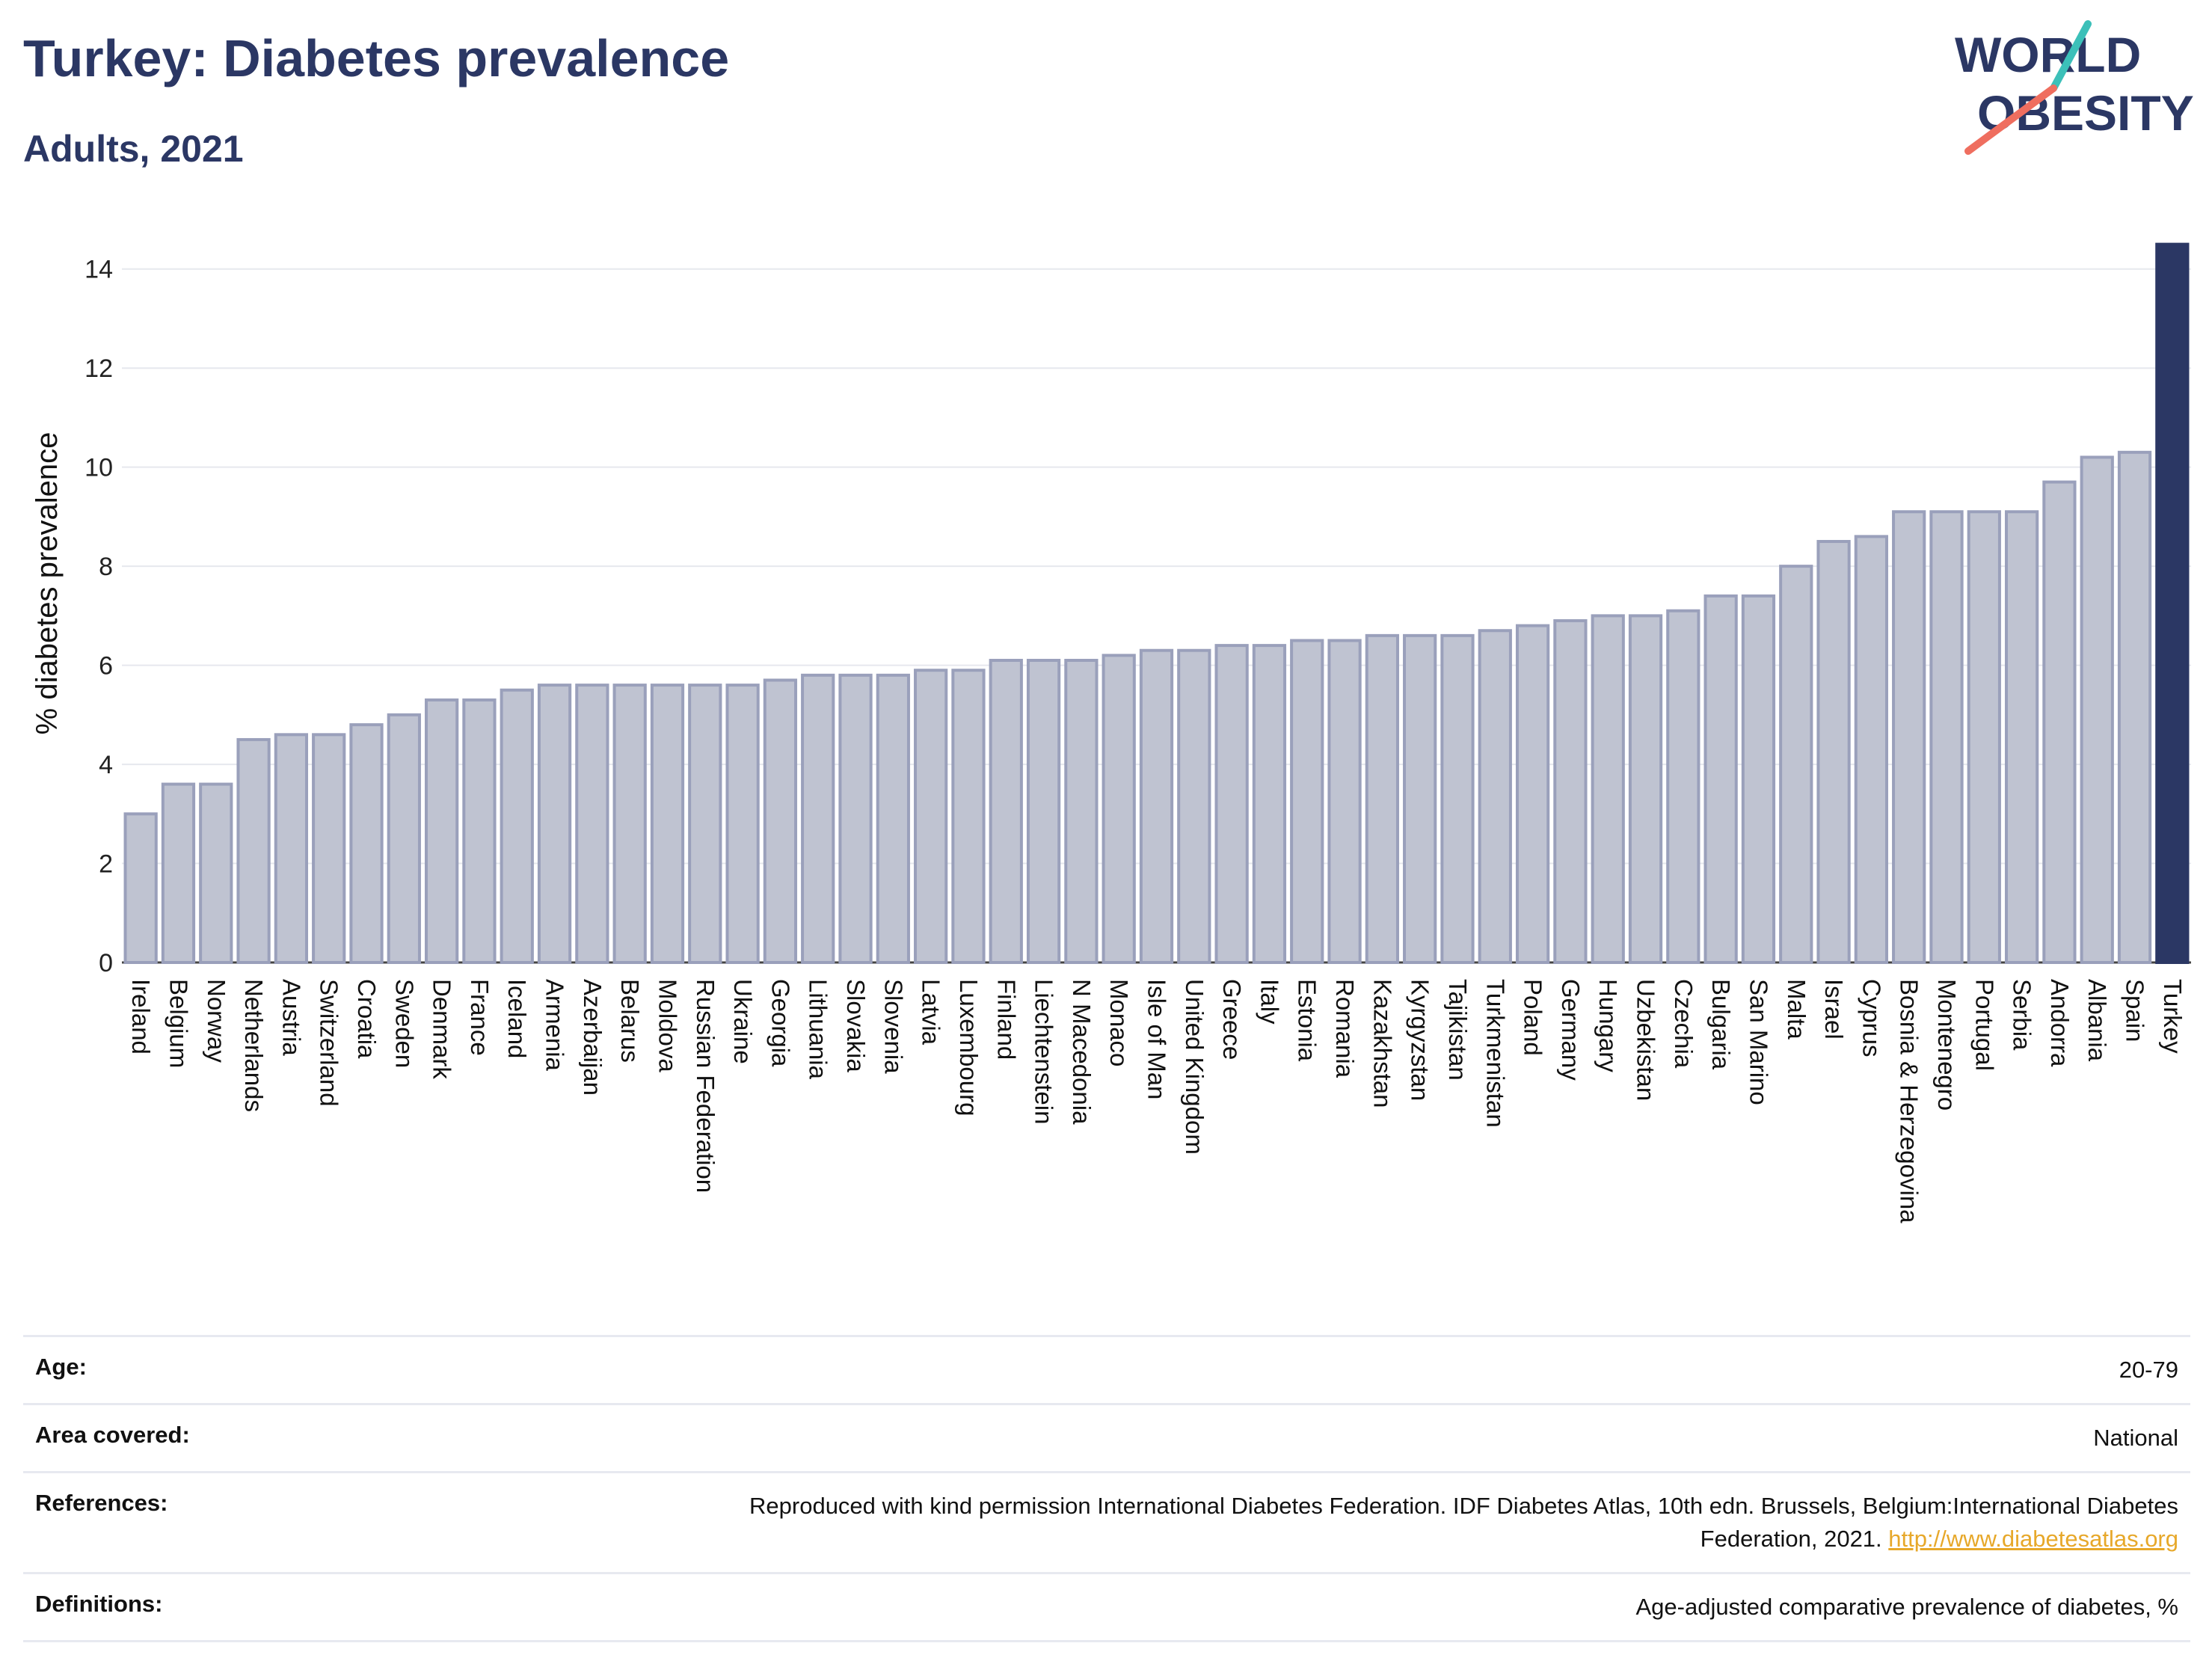 This screenshot has height=1655, width=2212. Describe the element at coordinates (517, 826) in the screenshot. I see `bar-iceland` at that location.